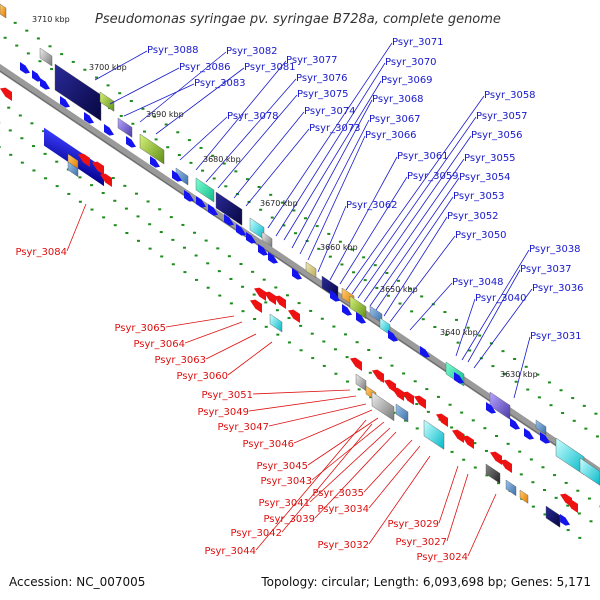  Describe the element at coordinates (256, 533) in the screenshot. I see `gene-label: Psyr_3042` at that location.